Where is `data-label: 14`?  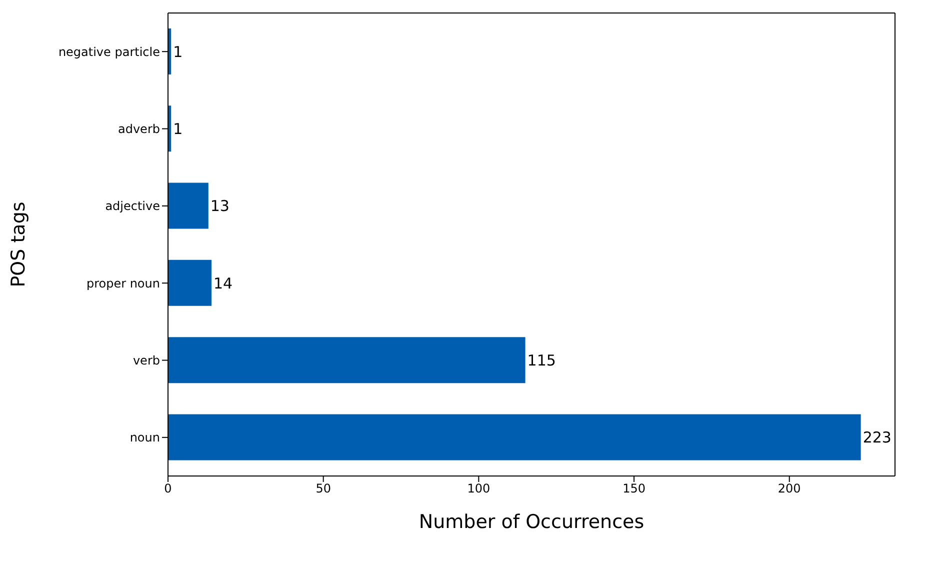
data-label: 14 is located at coordinates (223, 283).